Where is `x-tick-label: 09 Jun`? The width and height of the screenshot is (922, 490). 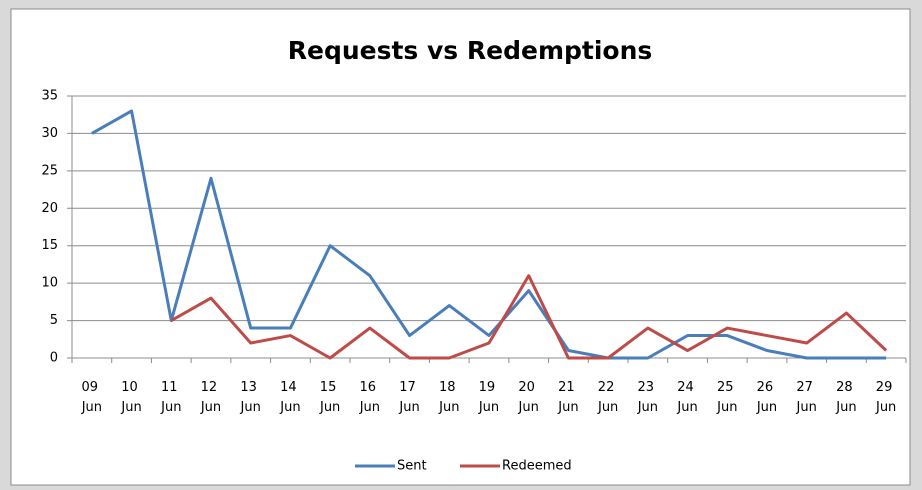 x-tick-label: 09 Jun is located at coordinates (92, 397).